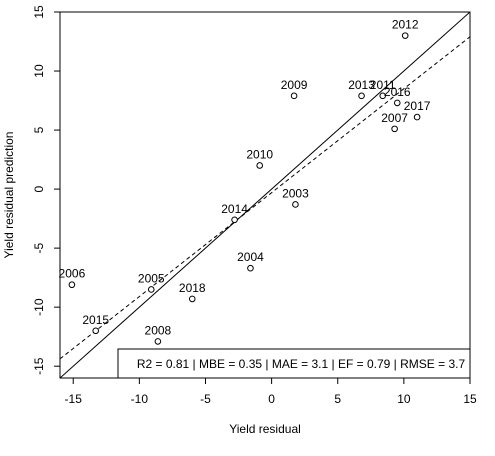  What do you see at coordinates (361, 85) in the screenshot?
I see `point-label-2013: 2013` at bounding box center [361, 85].